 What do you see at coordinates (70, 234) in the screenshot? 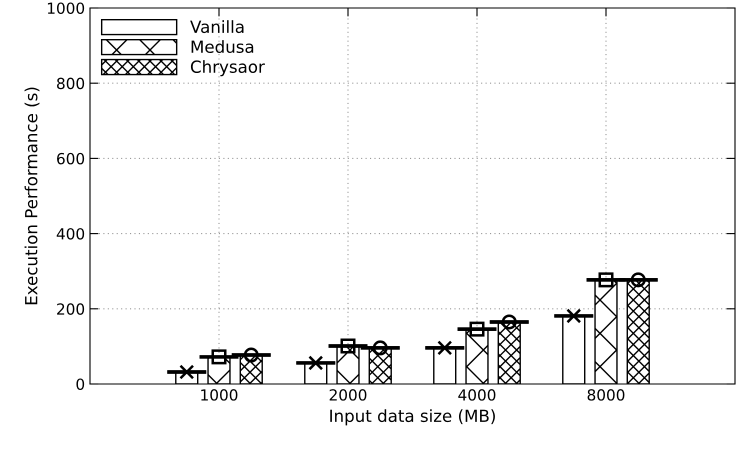
I see `y-tick-label: 400` at bounding box center [70, 234].